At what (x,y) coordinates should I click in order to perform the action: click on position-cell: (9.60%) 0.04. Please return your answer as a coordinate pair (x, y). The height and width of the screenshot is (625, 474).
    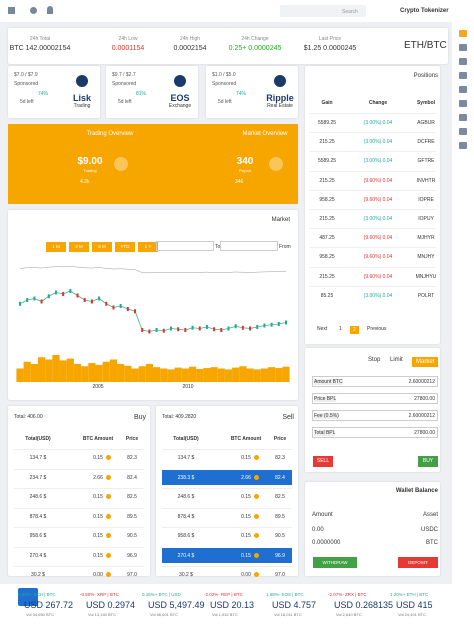
    Looking at the image, I should click on (378, 238).